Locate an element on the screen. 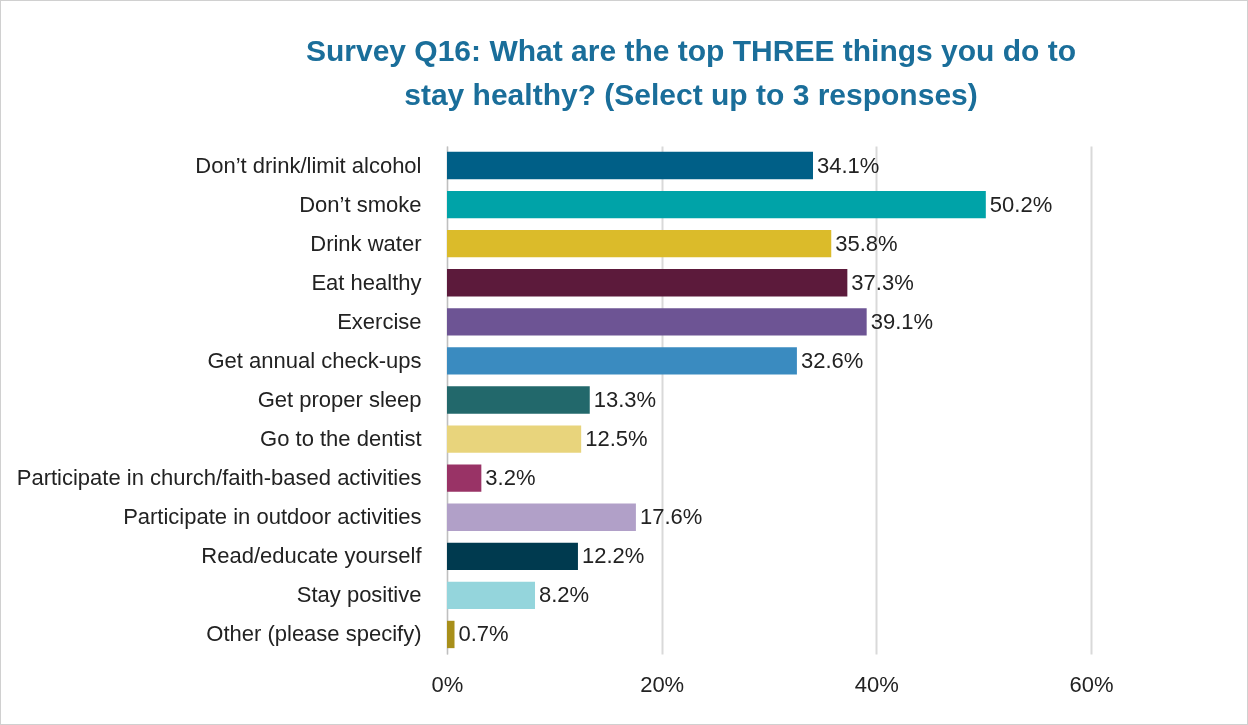  x-tick-label: 0% is located at coordinates (447, 684).